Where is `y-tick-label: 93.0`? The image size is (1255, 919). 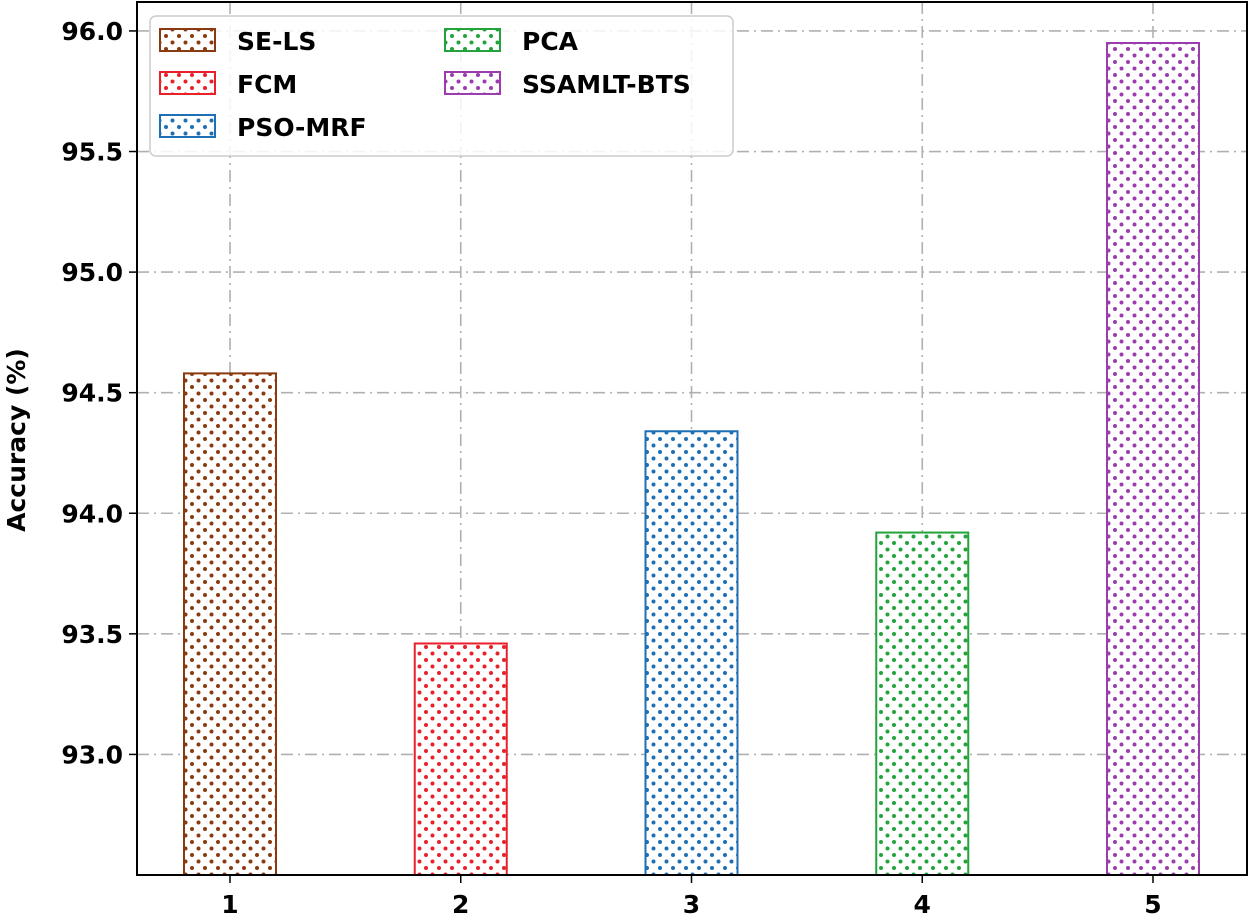 y-tick-label: 93.0 is located at coordinates (92, 754).